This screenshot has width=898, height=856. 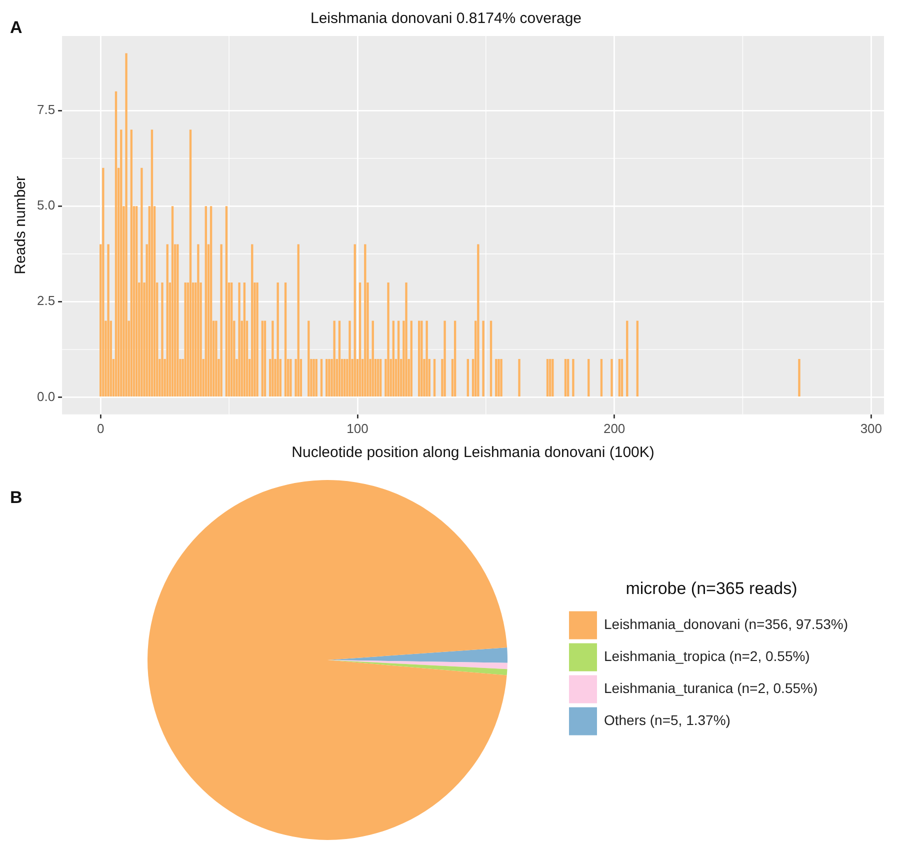 What do you see at coordinates (711, 688) in the screenshot?
I see `legend-label: Leishmania_turanica (n=2, 0.55%)` at bounding box center [711, 688].